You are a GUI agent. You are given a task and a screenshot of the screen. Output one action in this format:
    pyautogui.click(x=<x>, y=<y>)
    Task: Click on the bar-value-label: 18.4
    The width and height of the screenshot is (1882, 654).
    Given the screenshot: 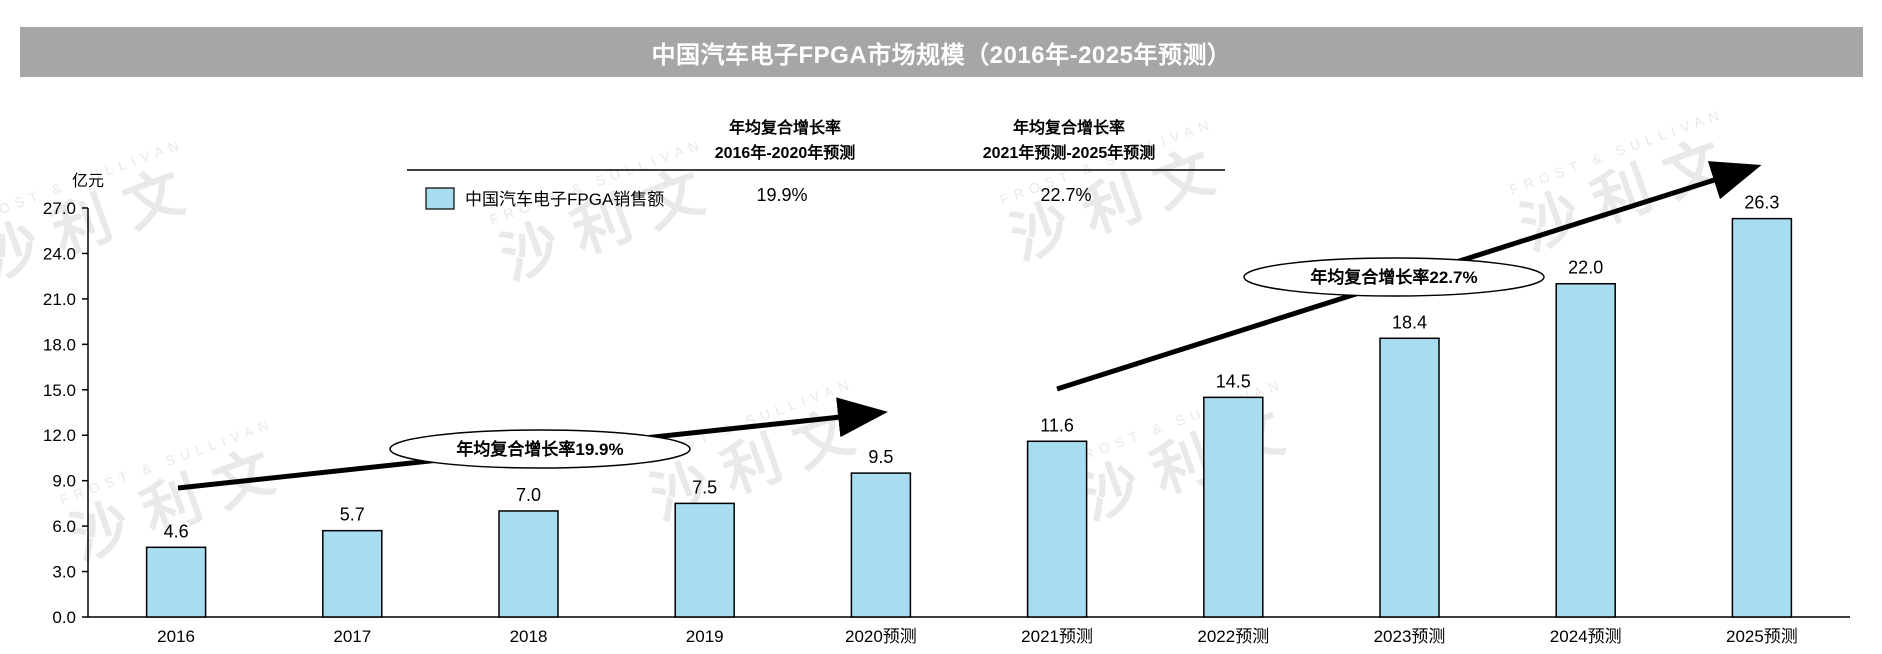 What is the action you would take?
    pyautogui.click(x=1409, y=322)
    